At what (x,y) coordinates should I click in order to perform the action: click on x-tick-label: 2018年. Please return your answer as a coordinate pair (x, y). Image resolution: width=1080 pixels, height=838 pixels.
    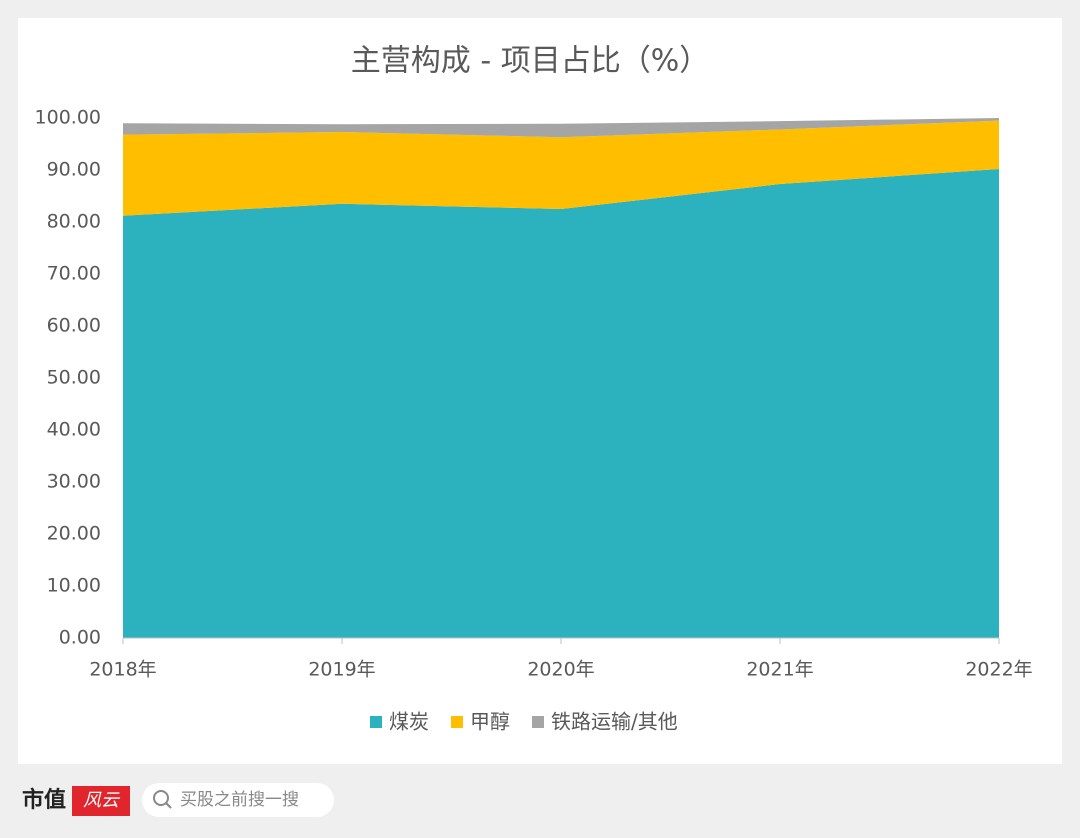
    Looking at the image, I should click on (122, 670).